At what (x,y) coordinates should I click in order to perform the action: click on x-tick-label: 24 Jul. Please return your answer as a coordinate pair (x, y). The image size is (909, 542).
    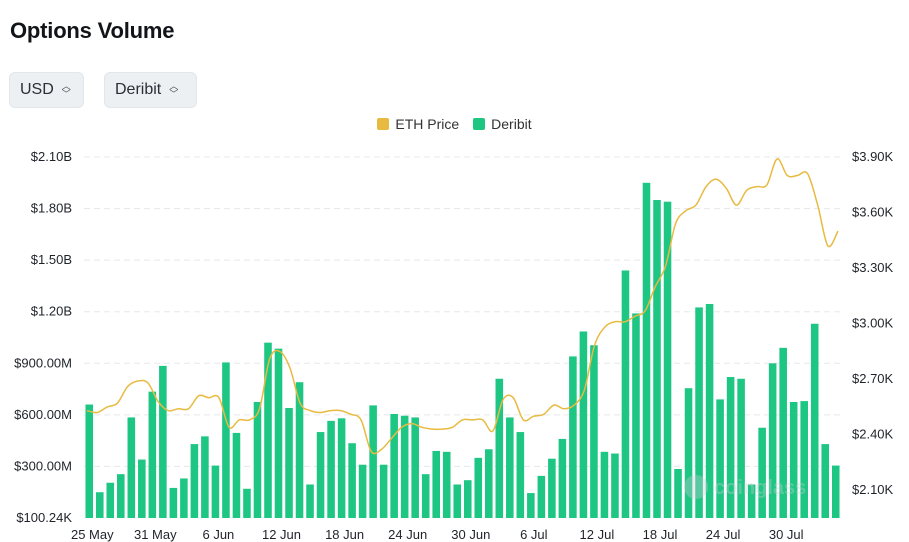
    Looking at the image, I should click on (723, 534).